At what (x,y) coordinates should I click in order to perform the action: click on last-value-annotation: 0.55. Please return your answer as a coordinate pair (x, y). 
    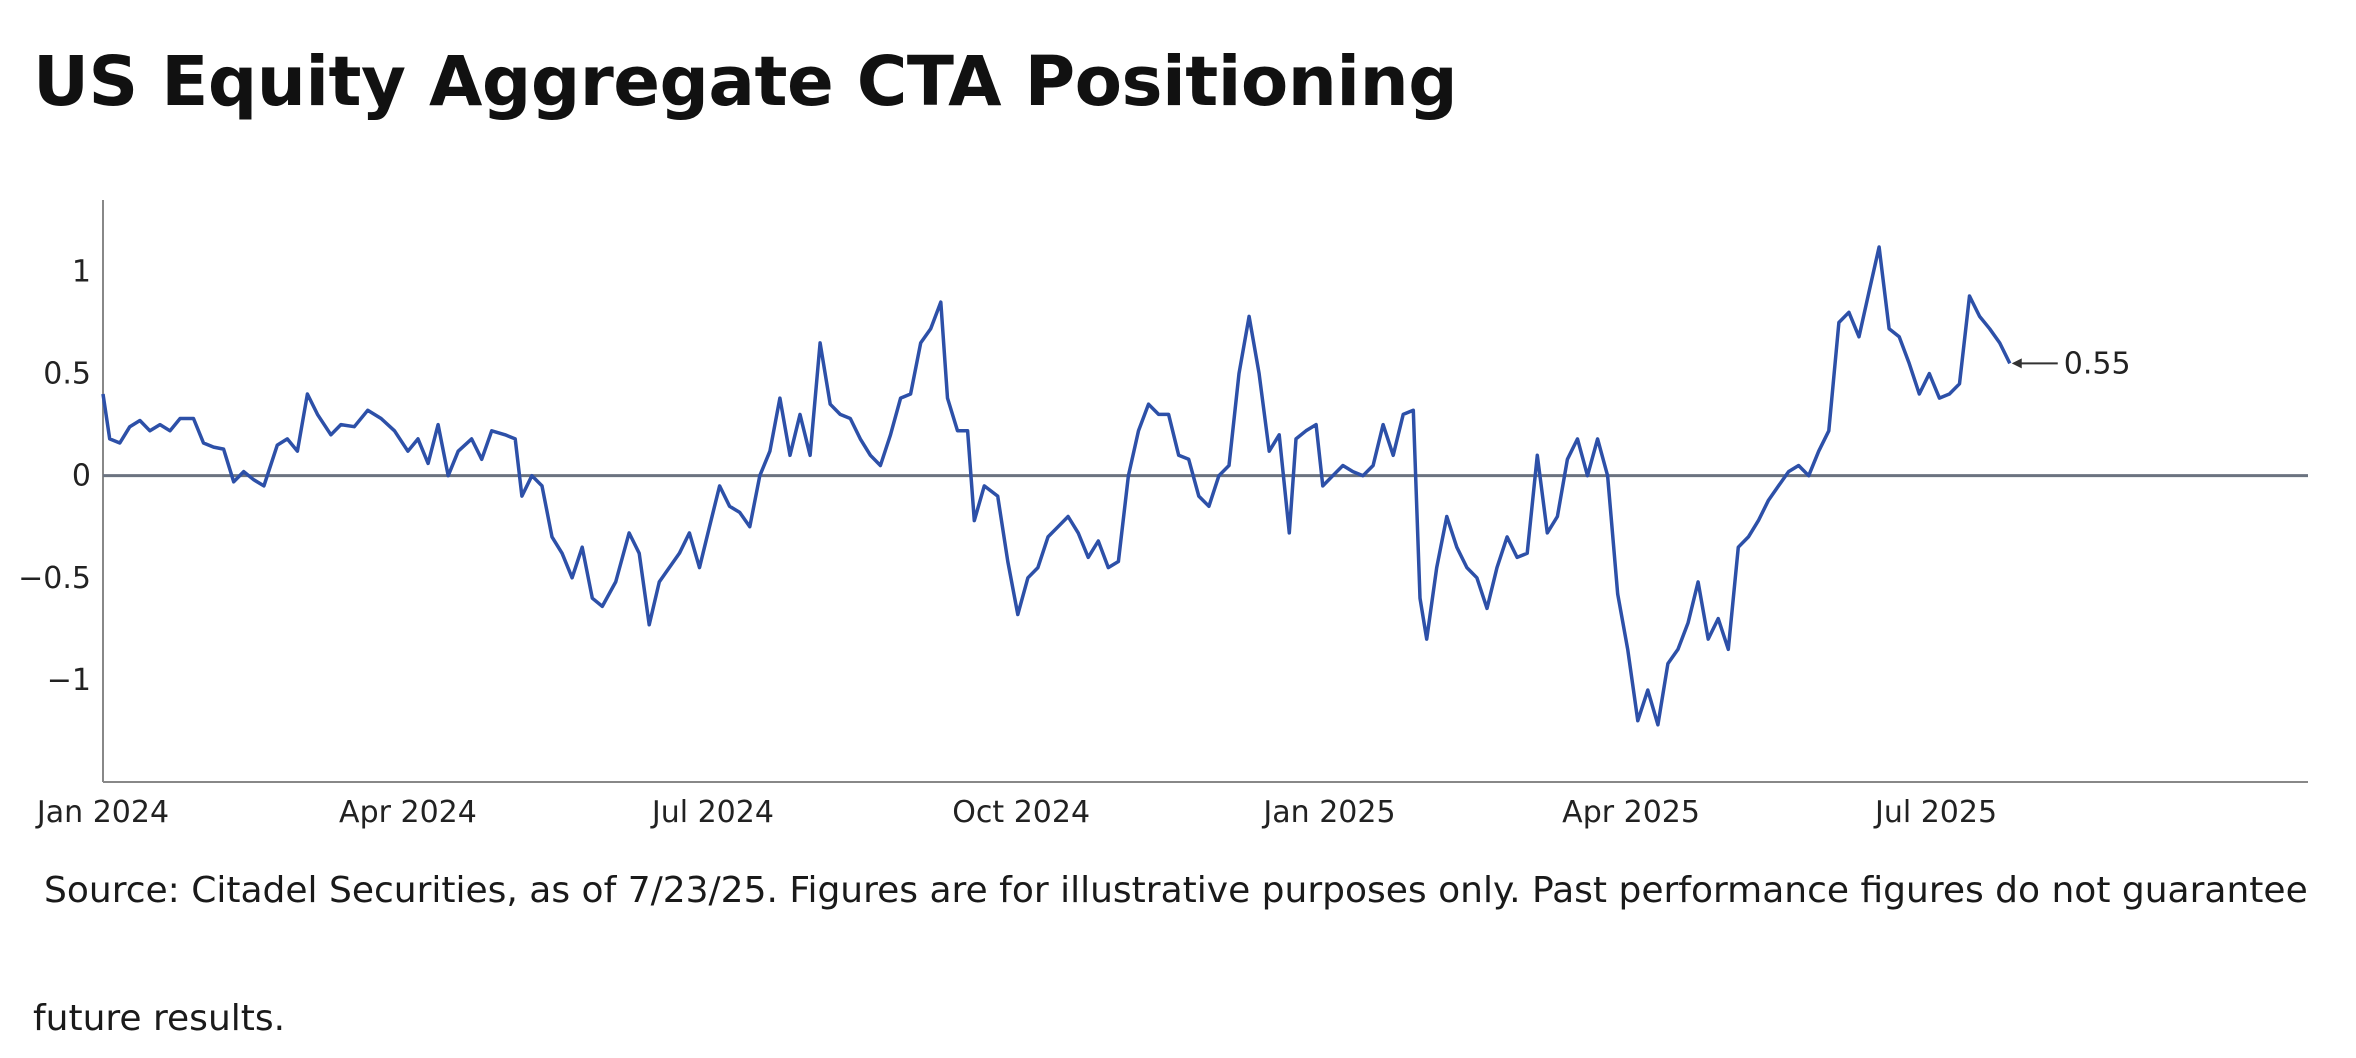
    Looking at the image, I should click on (2071, 363).